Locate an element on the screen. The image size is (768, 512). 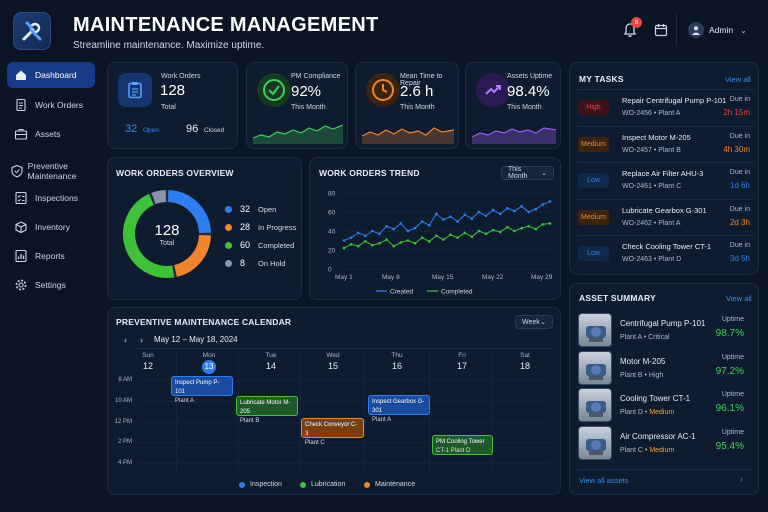
asset-criticality: Critical is located at coordinates (659, 337).